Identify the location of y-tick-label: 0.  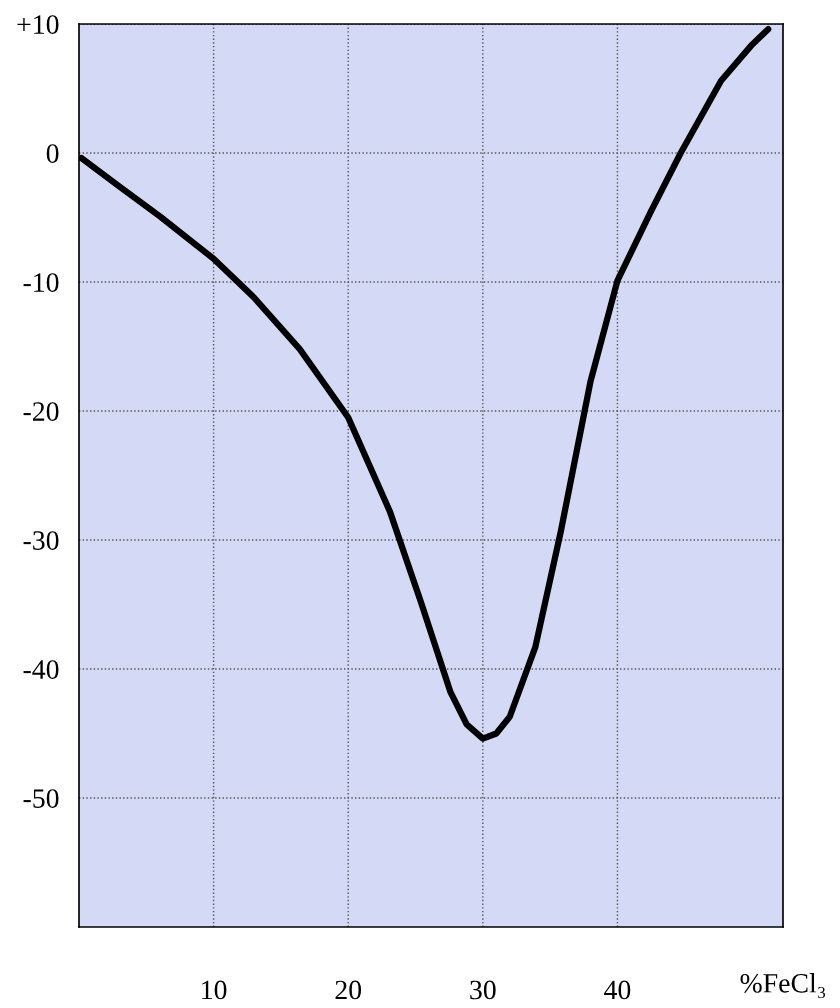
(52, 153).